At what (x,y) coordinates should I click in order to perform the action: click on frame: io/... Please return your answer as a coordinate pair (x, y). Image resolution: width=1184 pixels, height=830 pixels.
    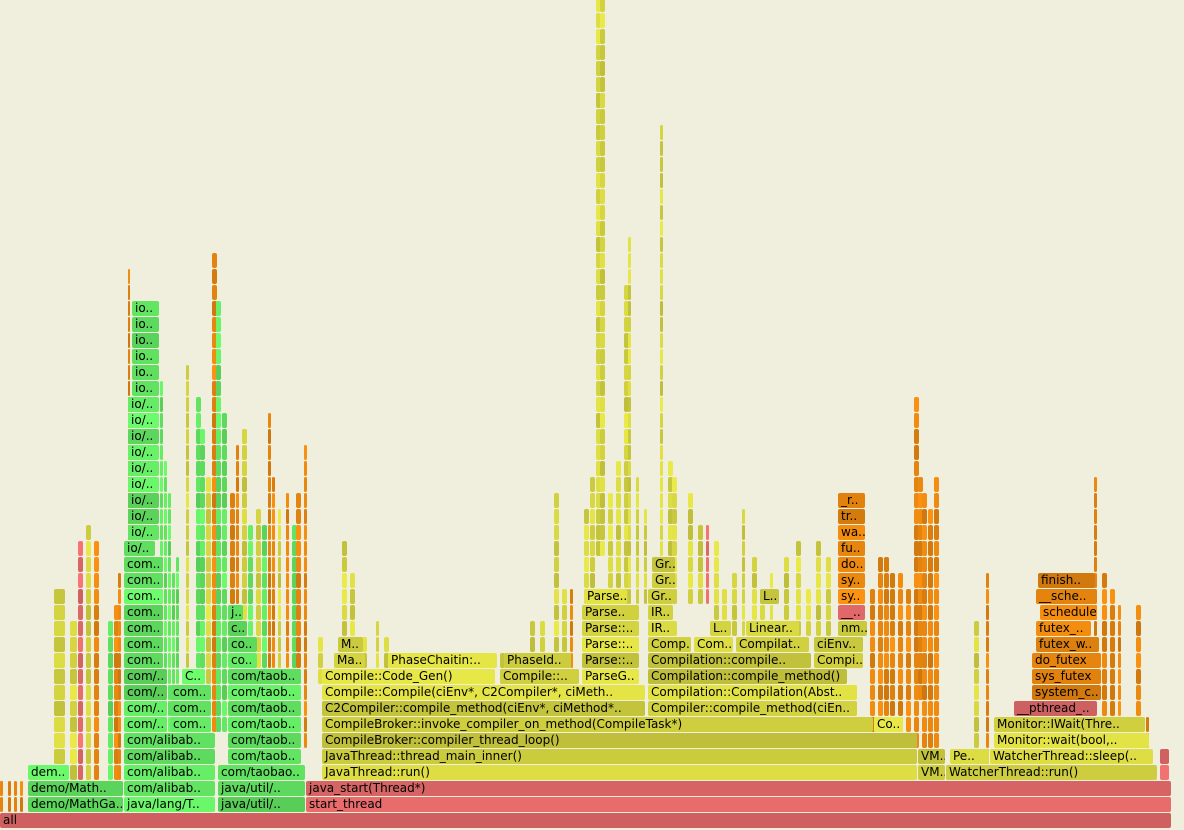
    Looking at the image, I should click on (143, 516).